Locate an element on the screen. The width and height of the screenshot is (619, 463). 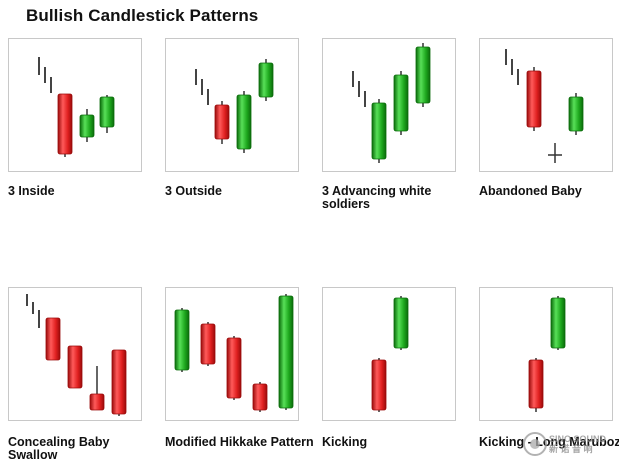
pattern-label: 3 Outside is located at coordinates (193, 191).